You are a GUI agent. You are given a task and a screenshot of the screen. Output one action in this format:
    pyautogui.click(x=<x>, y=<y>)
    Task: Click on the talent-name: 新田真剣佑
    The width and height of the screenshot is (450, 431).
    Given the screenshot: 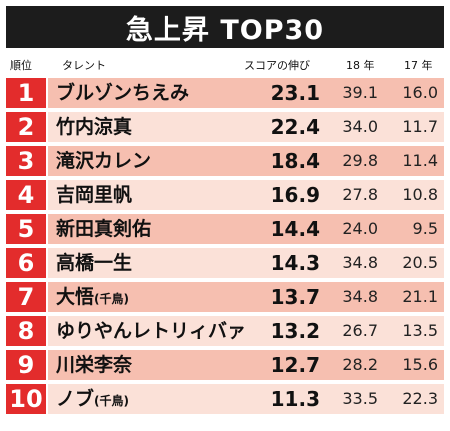 What is the action you would take?
    pyautogui.click(x=103, y=229)
    